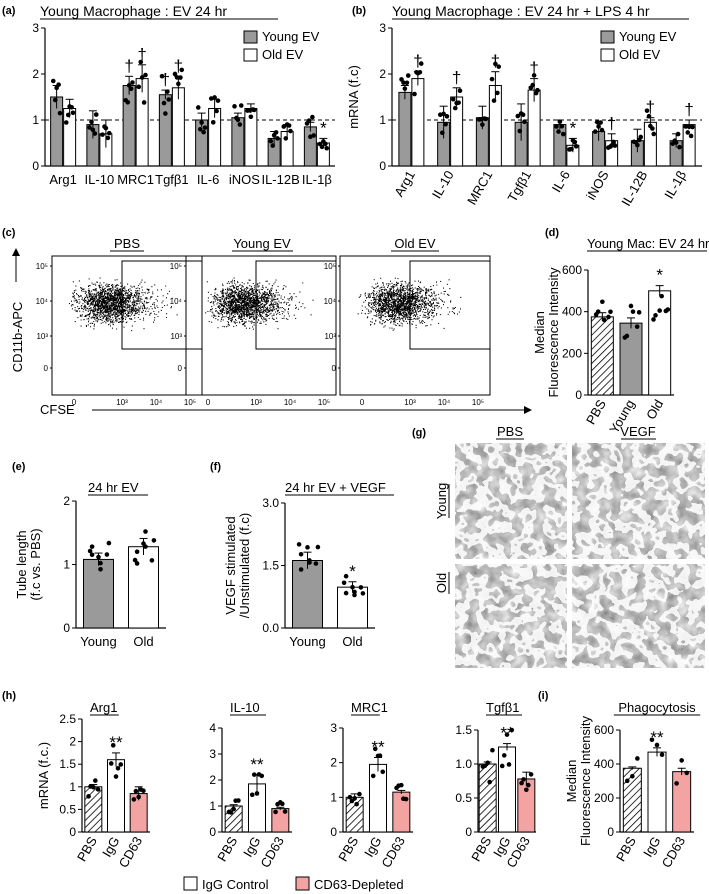  What do you see at coordinates (407, 331) in the screenshot?
I see `flow-plot-old: 10⁵ 10⁴ 10³ 0 0 10³ 10⁴ 10⁵` at bounding box center [407, 331].